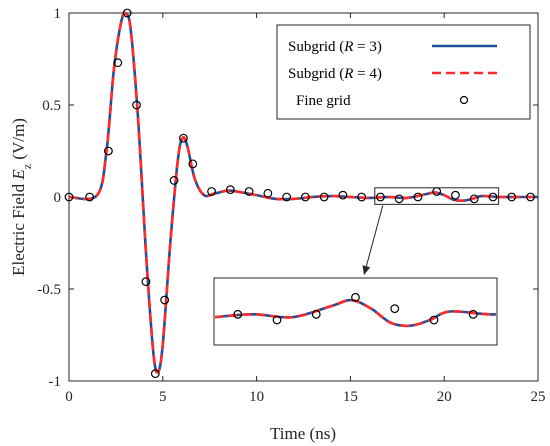 This screenshot has height=446, width=550. What do you see at coordinates (335, 47) in the screenshot?
I see `legend-label-r3: Subgrid (R = 3)` at bounding box center [335, 47].